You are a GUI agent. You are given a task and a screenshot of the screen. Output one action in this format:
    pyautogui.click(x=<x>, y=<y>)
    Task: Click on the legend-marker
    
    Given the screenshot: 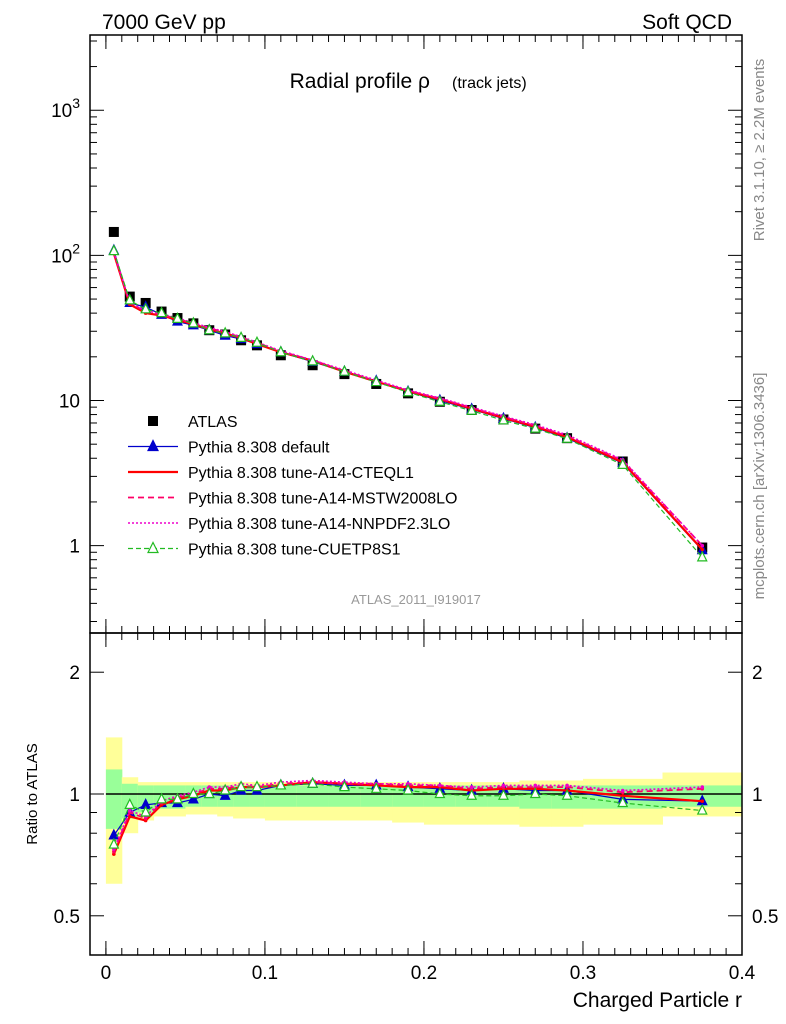 What is the action you would take?
    pyautogui.click(x=153, y=547)
    